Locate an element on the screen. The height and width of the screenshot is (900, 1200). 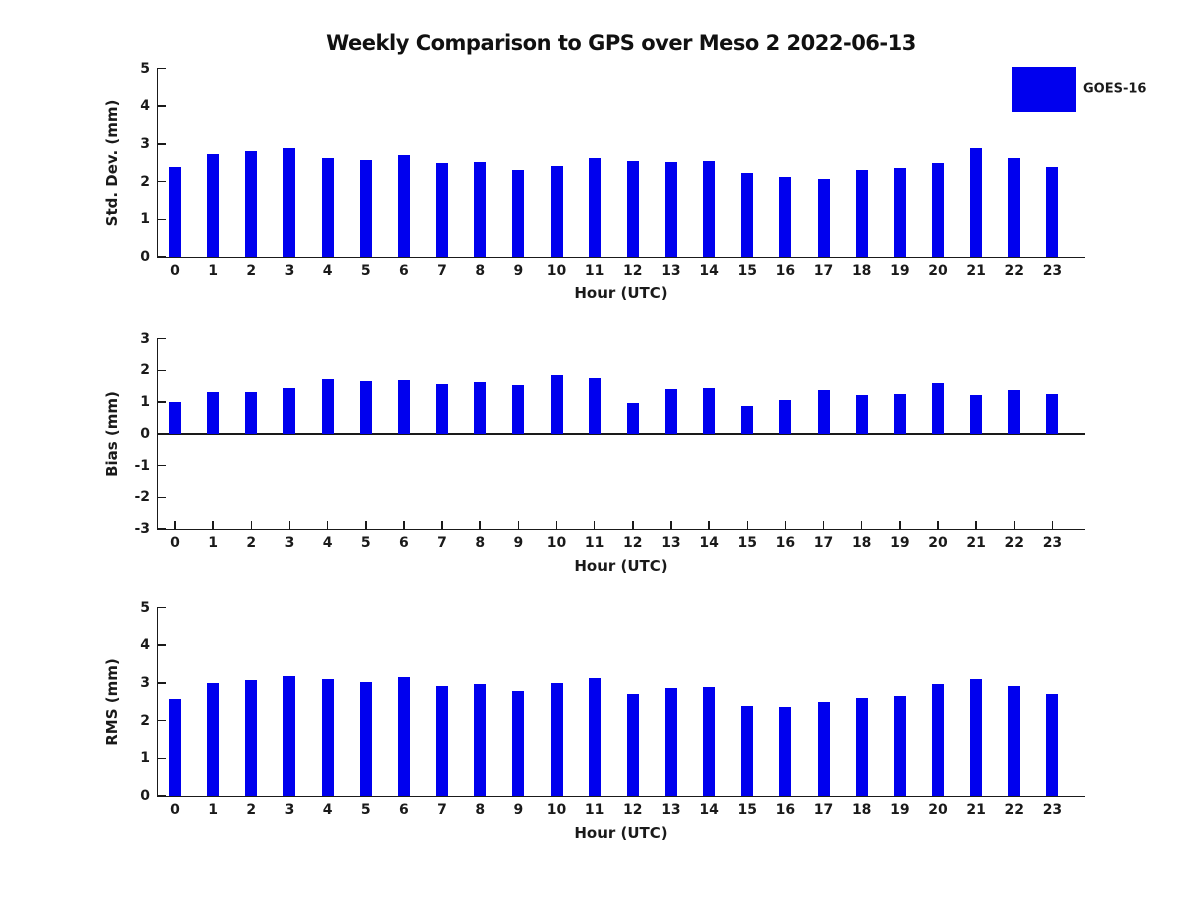
y-axis-label-rms: RMS (mm) is located at coordinates (112, 702).